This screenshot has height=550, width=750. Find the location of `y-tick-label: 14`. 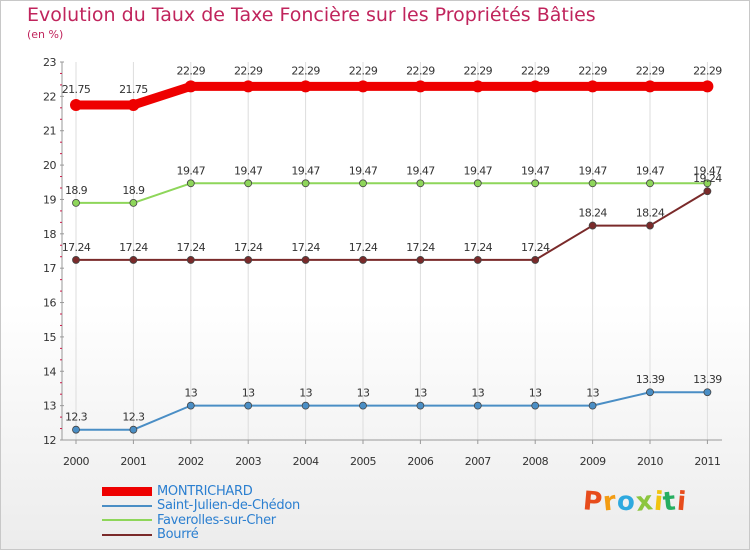

y-tick-label: 14 is located at coordinates (49, 371).